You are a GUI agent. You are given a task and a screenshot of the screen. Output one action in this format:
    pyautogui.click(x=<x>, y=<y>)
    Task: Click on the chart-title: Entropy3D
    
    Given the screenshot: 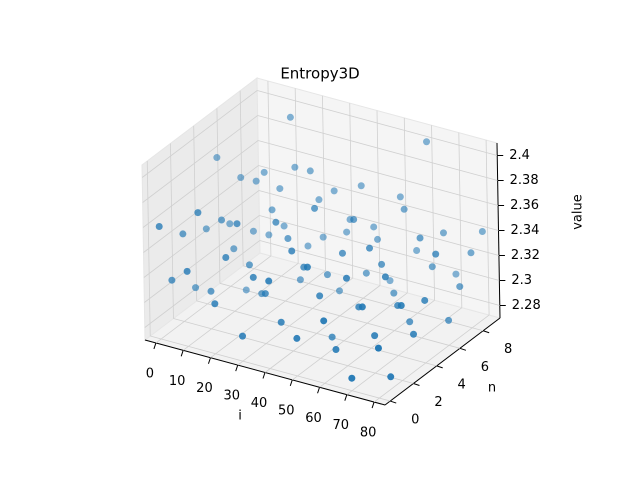 What is the action you would take?
    pyautogui.click(x=319, y=74)
    